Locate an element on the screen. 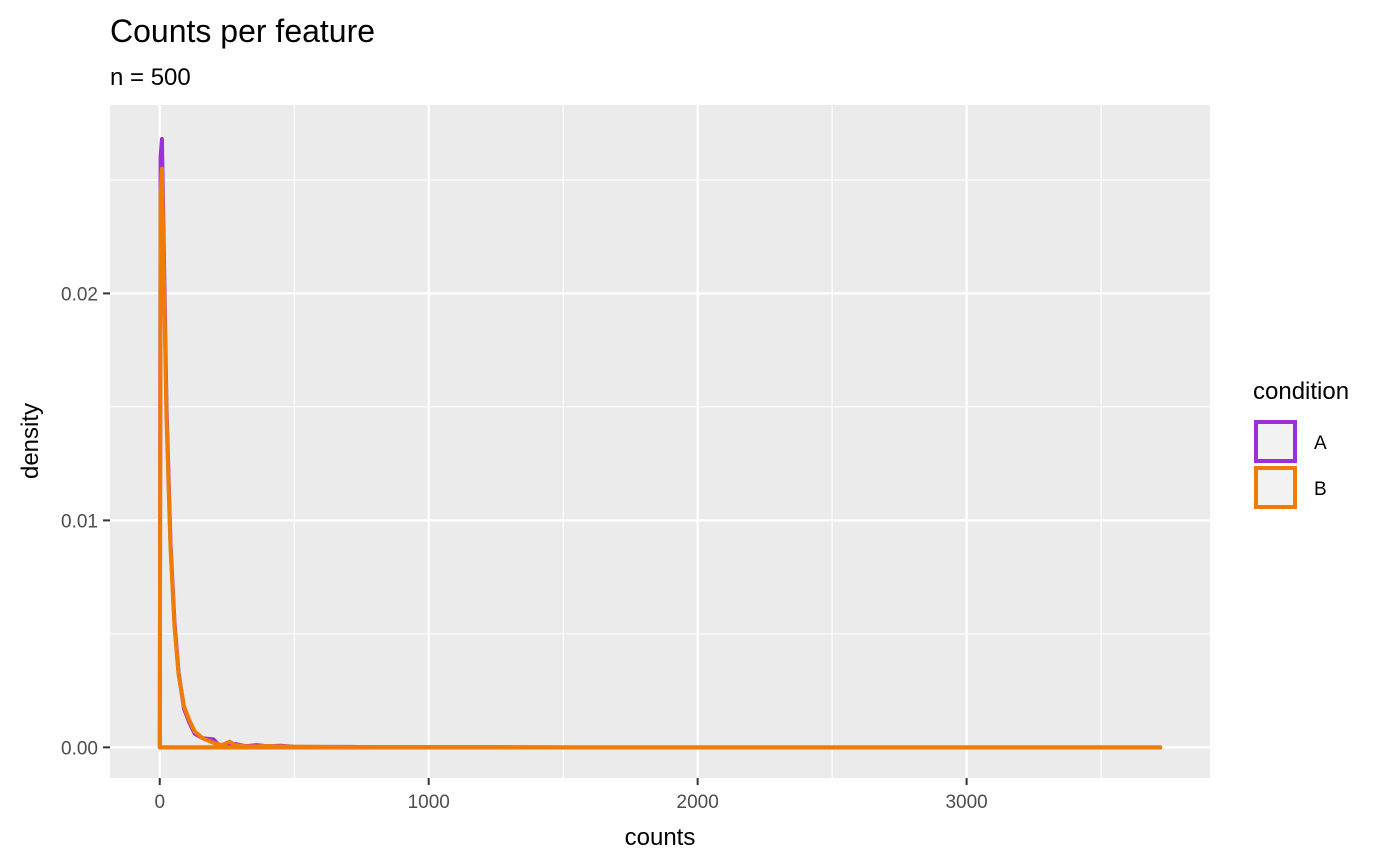 The image size is (1400, 866). x-tick-label: 0 is located at coordinates (159, 802).